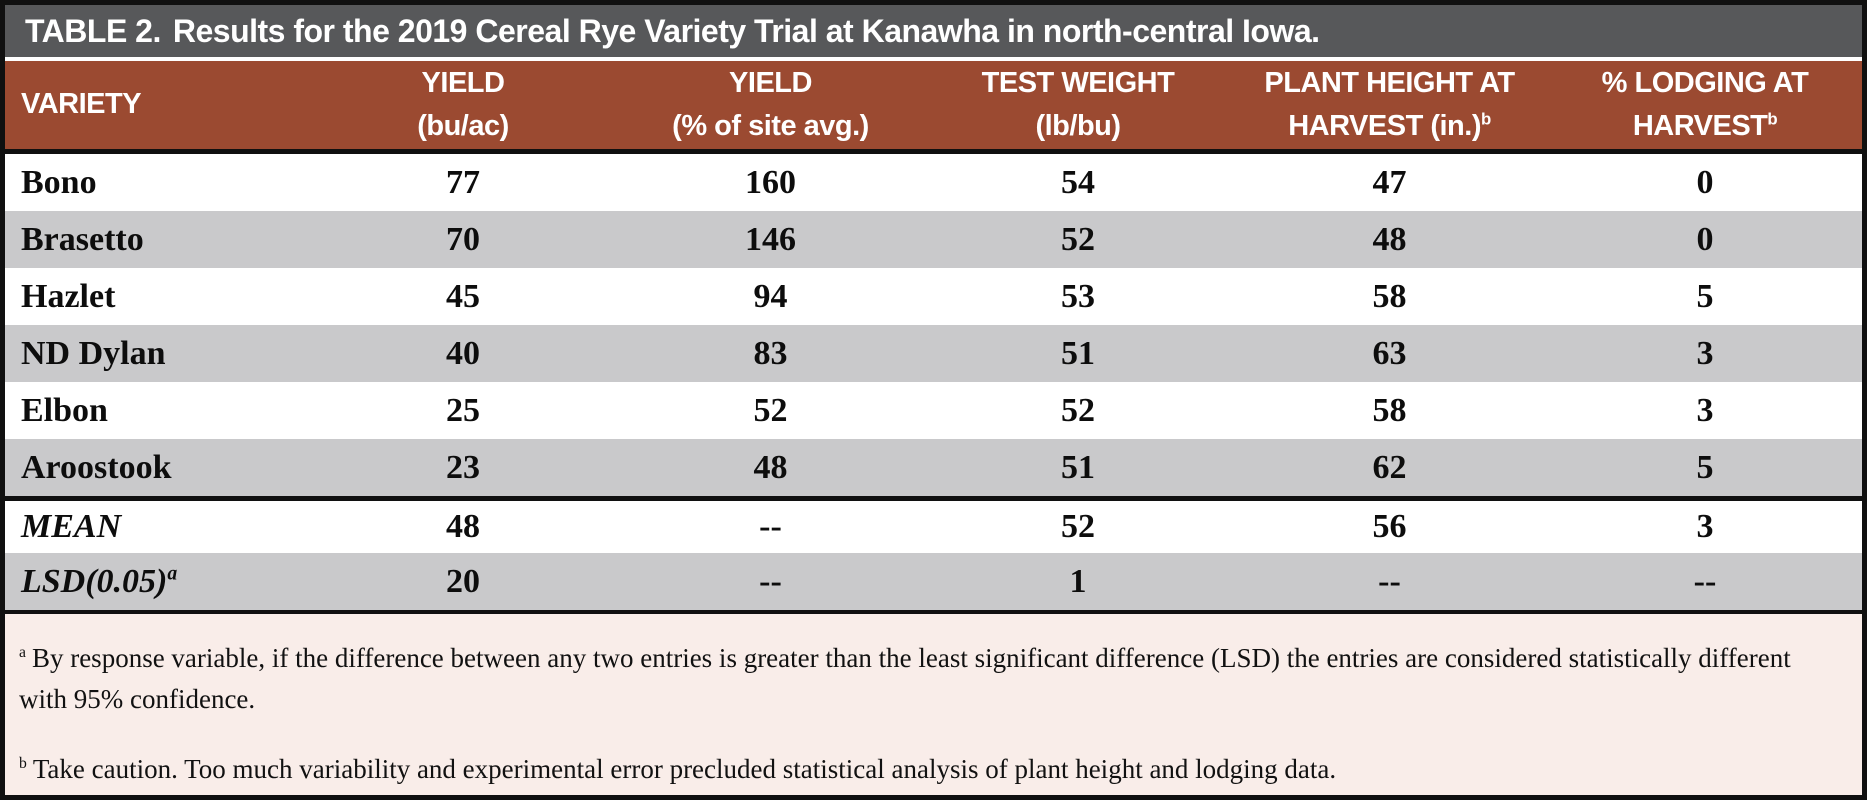 The height and width of the screenshot is (800, 1867). What do you see at coordinates (99, 581) in the screenshot?
I see `variety-cell: LSD(0.05)a` at bounding box center [99, 581].